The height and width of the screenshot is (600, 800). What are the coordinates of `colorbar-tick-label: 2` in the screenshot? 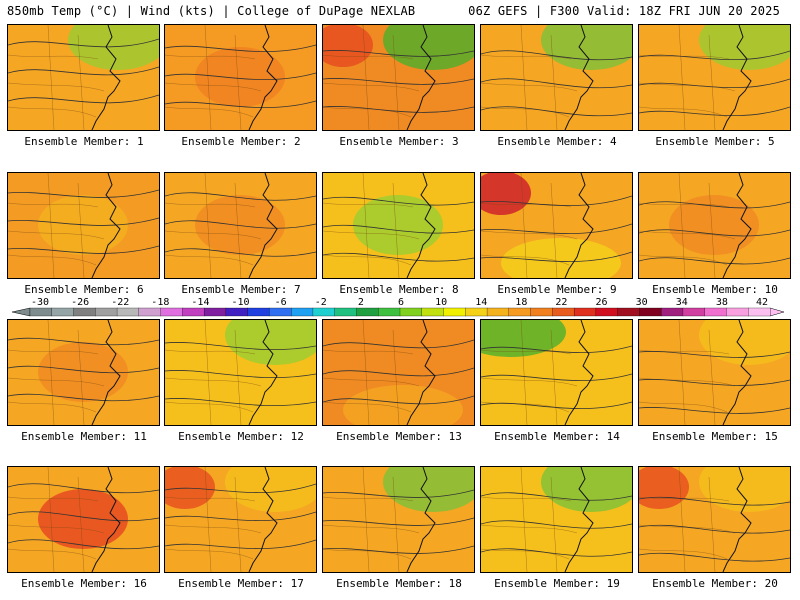 It's located at (361, 302).